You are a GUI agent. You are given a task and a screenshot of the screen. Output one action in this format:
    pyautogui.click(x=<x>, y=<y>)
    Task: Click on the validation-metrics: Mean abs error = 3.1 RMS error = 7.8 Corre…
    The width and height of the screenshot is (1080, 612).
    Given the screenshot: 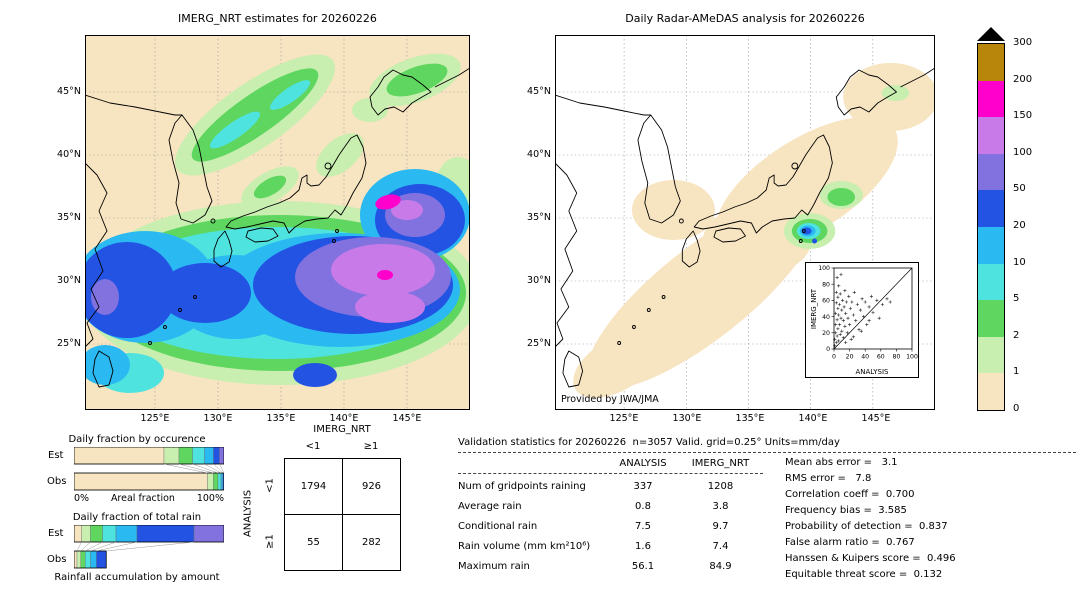 What is the action you would take?
    pyautogui.click(x=870, y=519)
    